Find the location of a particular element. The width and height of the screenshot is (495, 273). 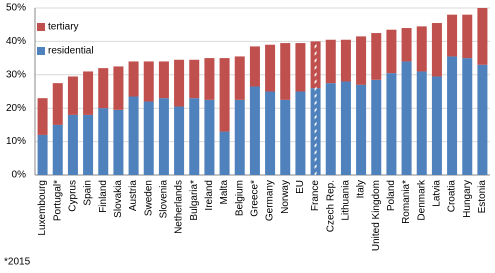

x-tick-label: Bulgaria* is located at coordinates (194, 200).